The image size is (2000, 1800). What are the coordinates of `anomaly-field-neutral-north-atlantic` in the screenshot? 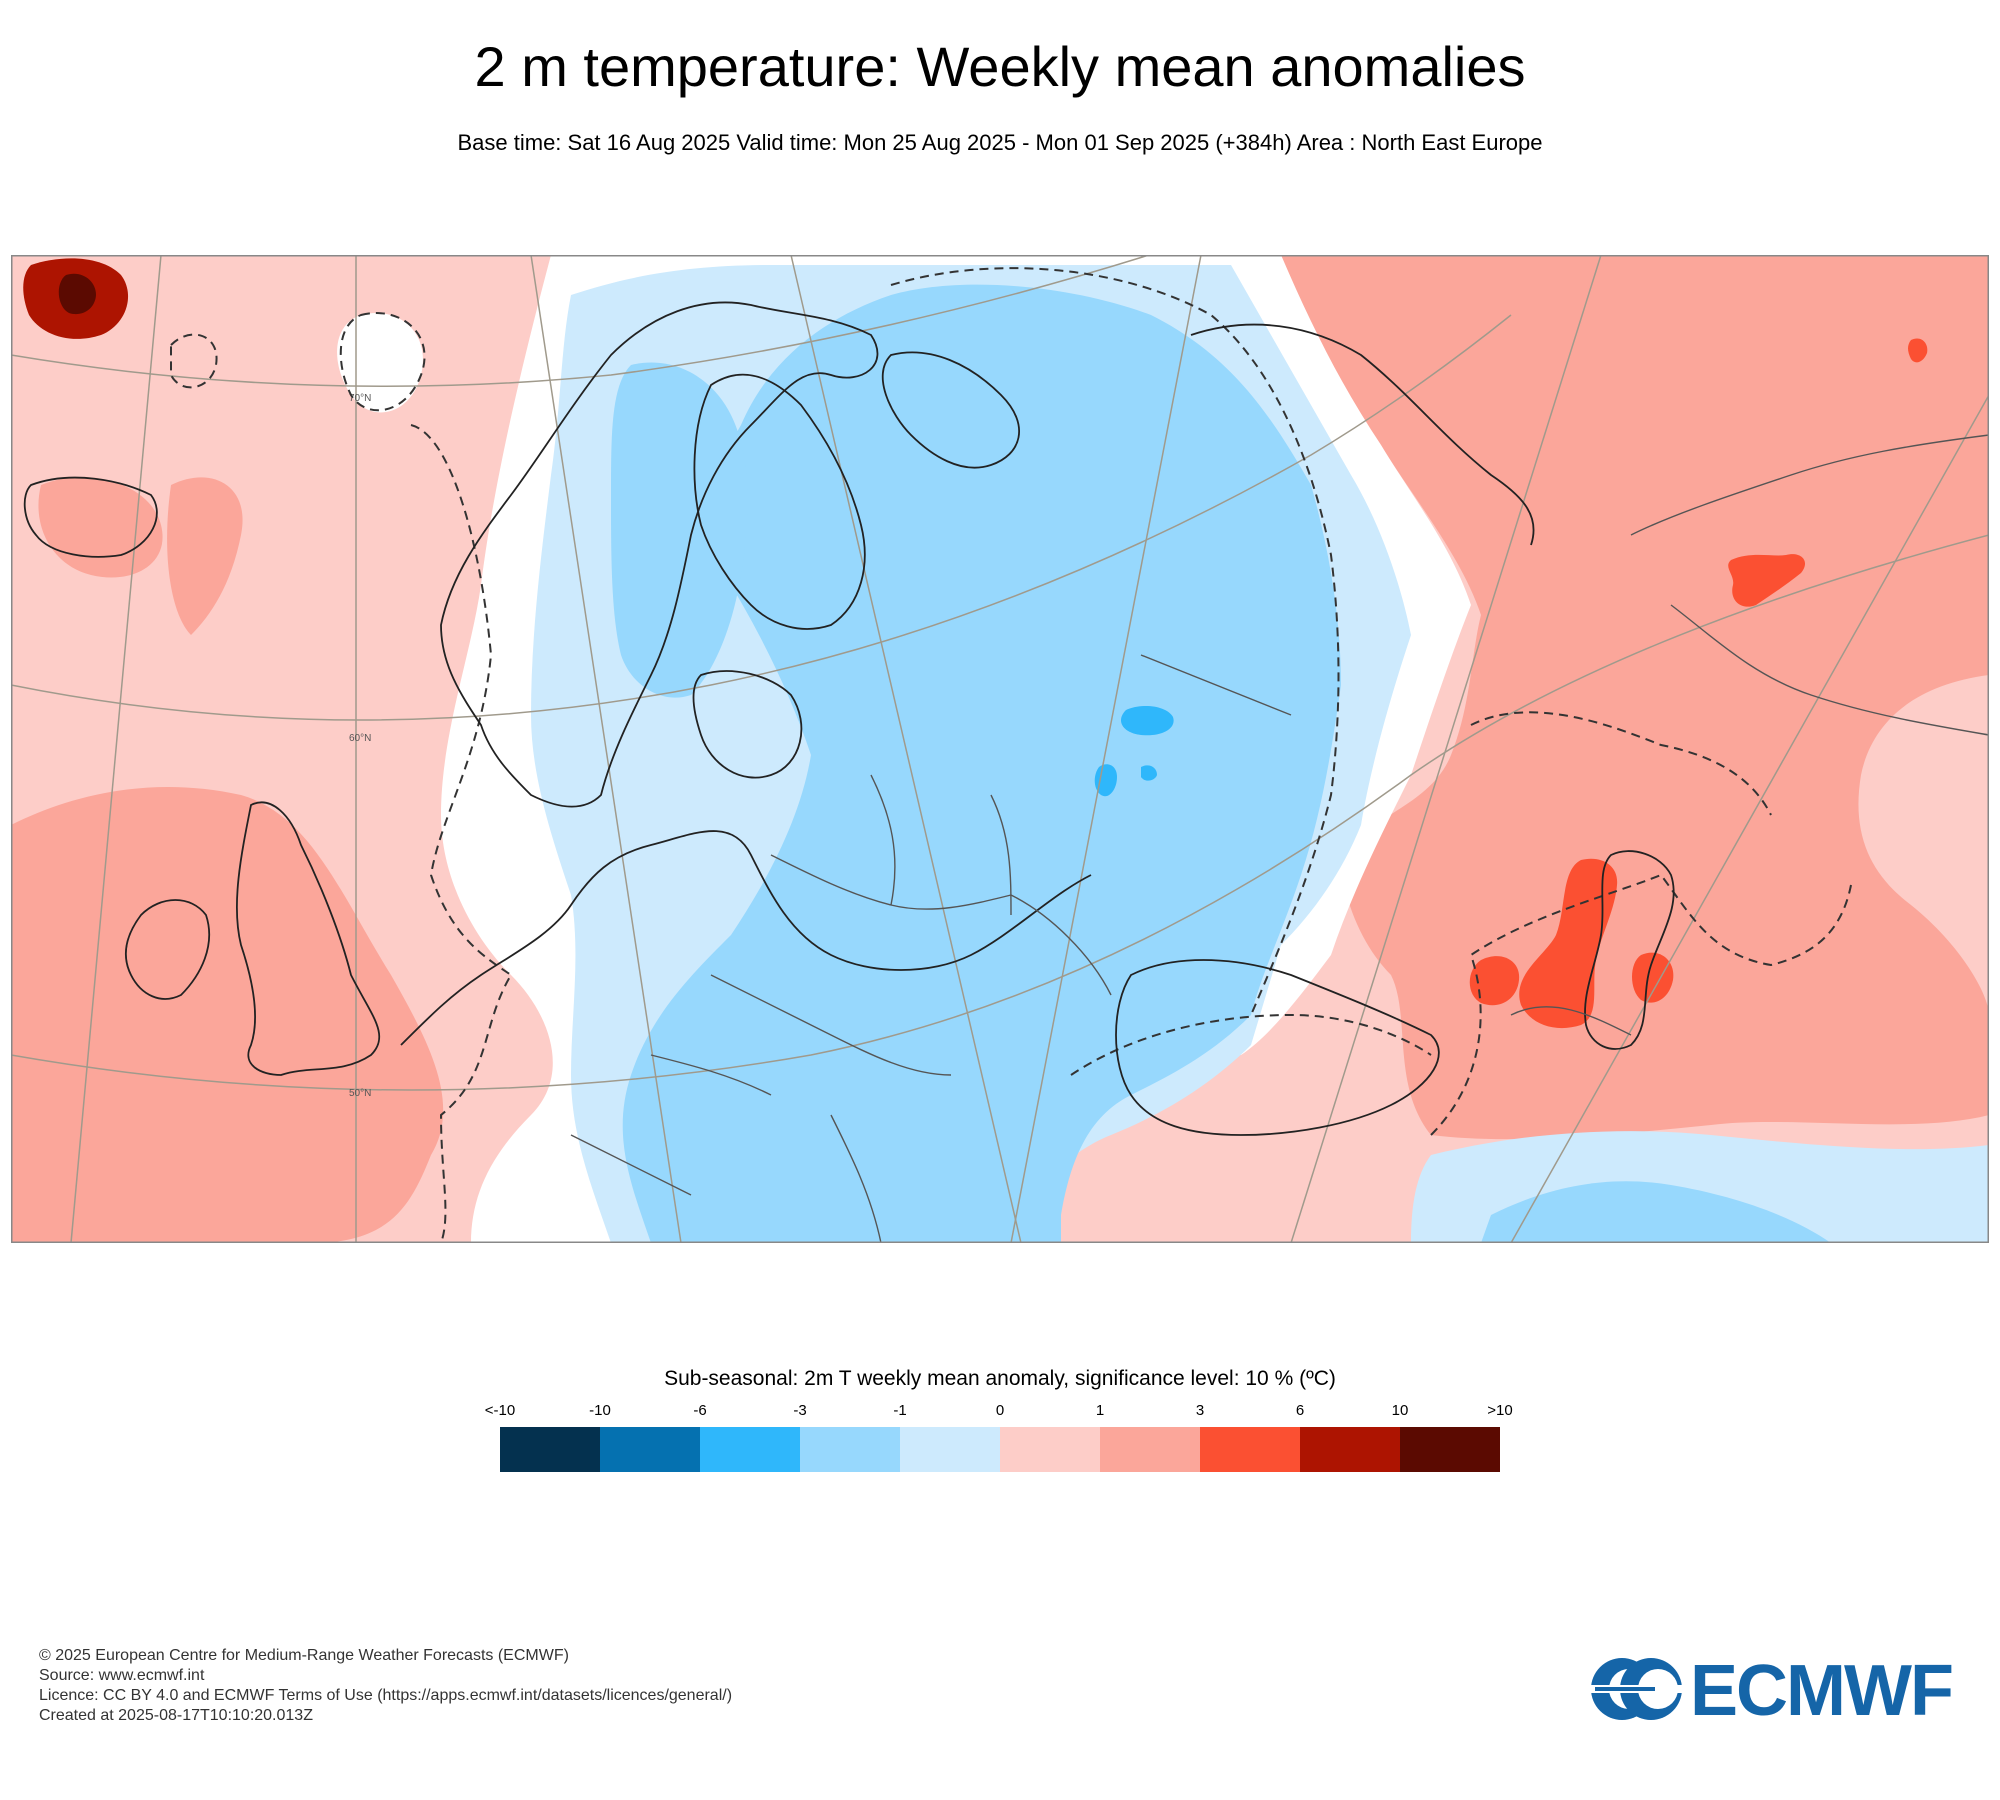 It's located at (380, 363).